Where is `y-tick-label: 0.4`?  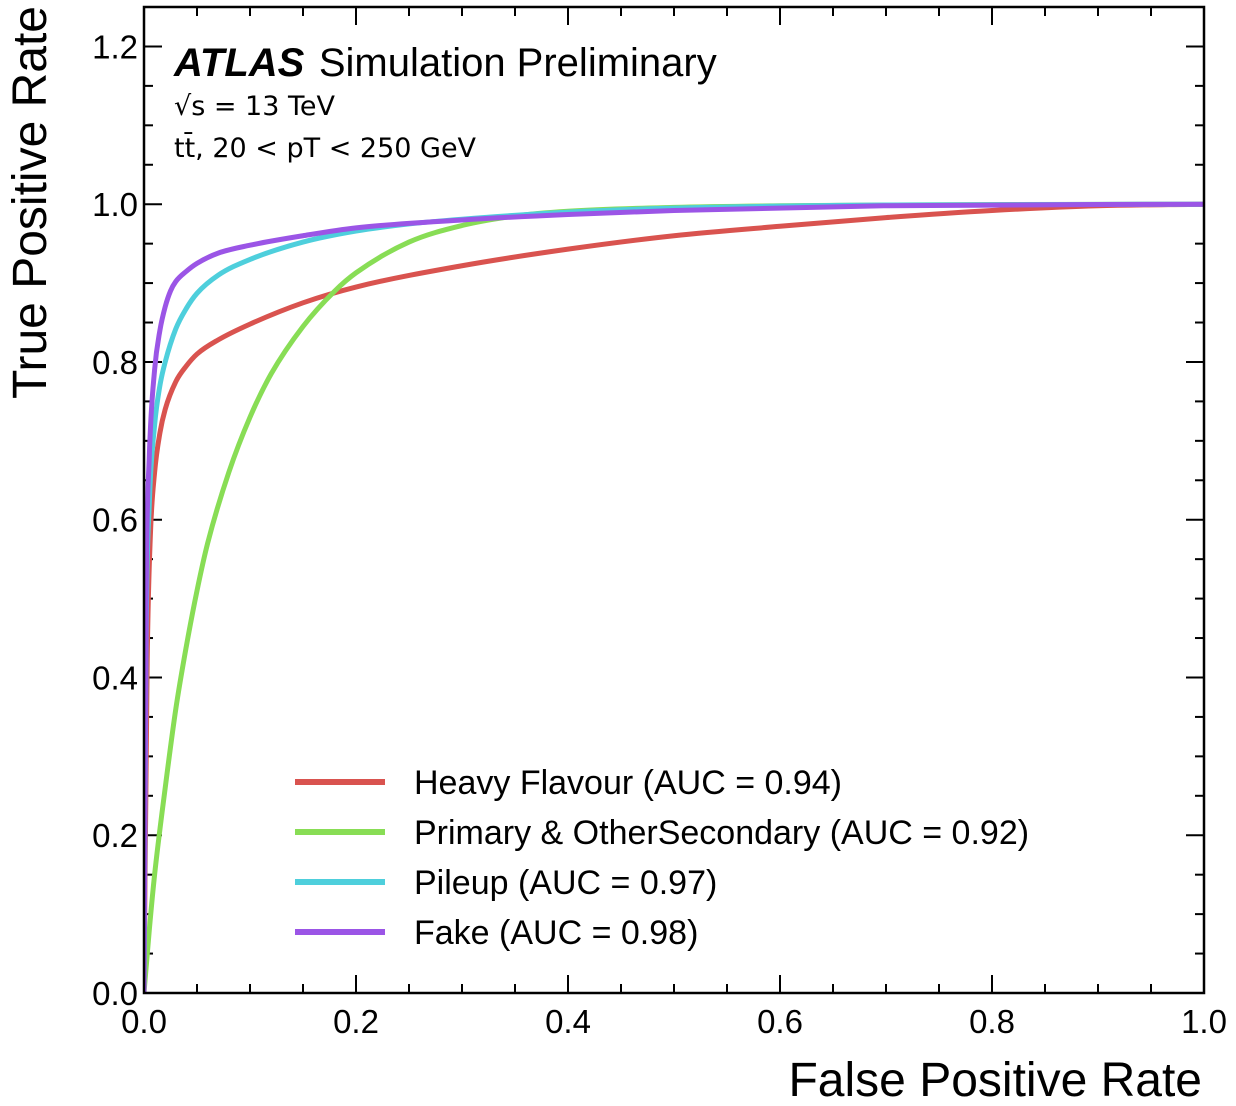
y-tick-label: 0.4 is located at coordinates (115, 677).